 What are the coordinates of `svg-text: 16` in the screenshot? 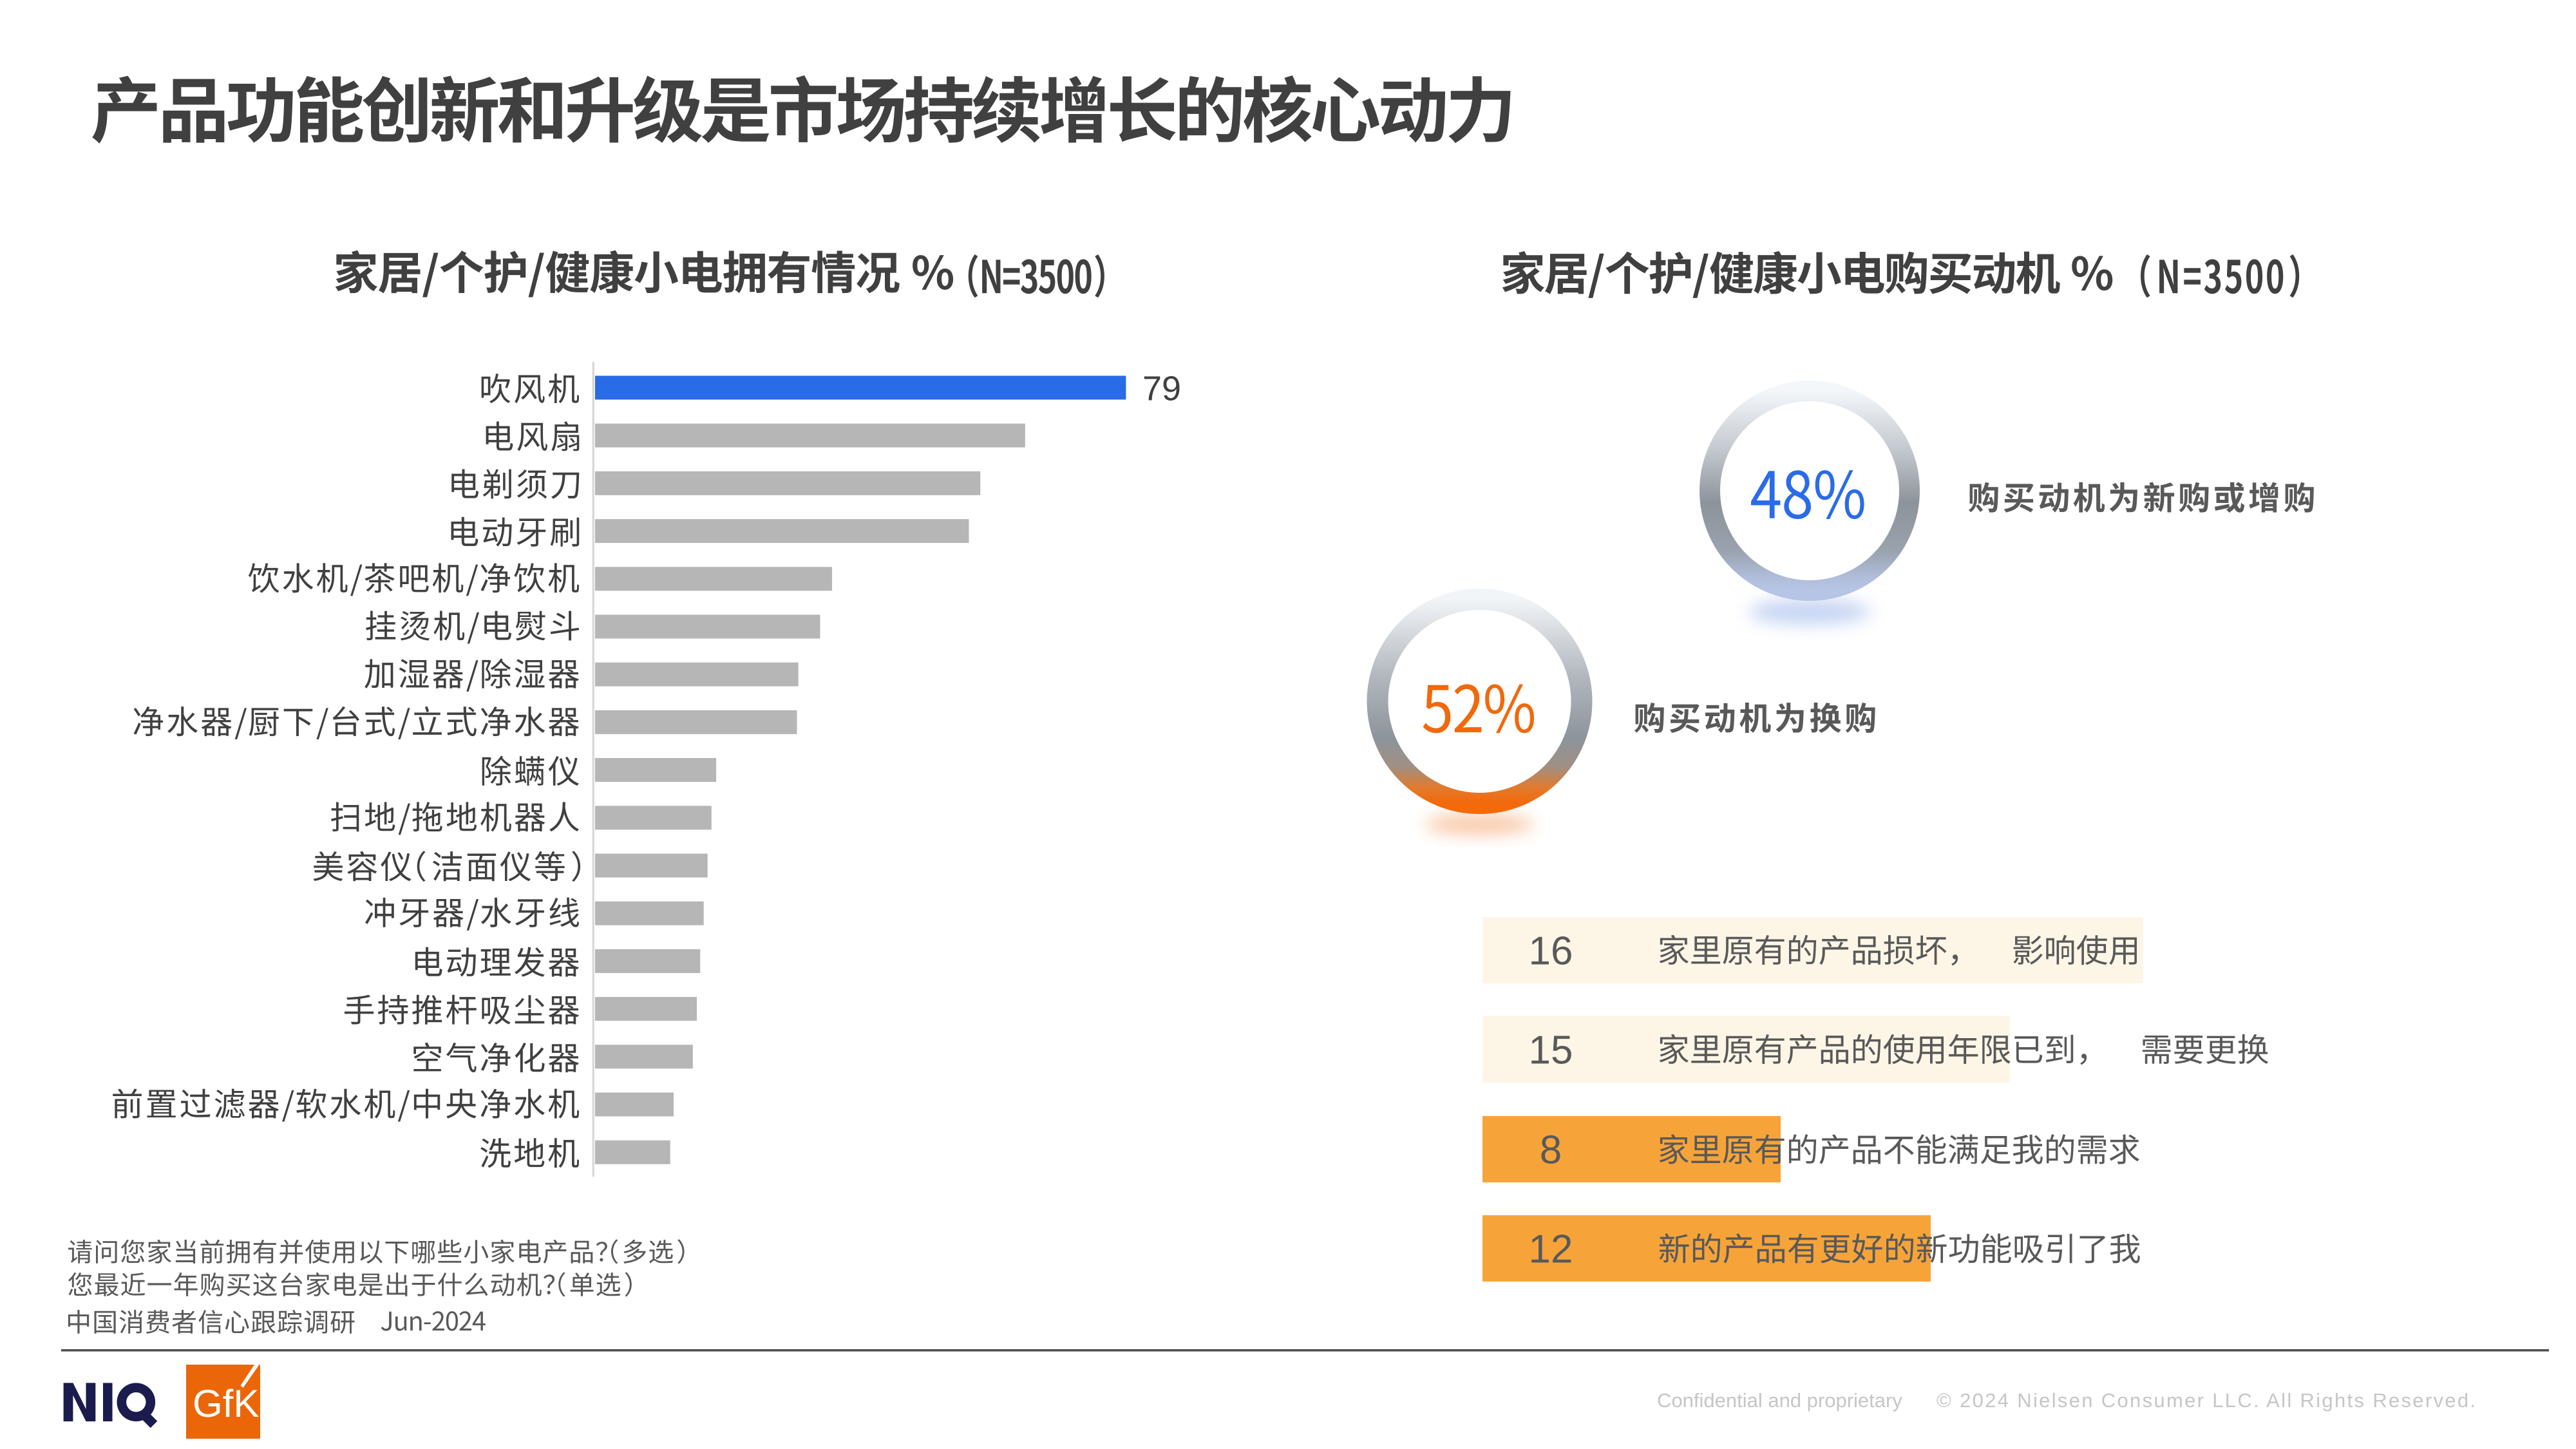 It's located at (1551, 951).